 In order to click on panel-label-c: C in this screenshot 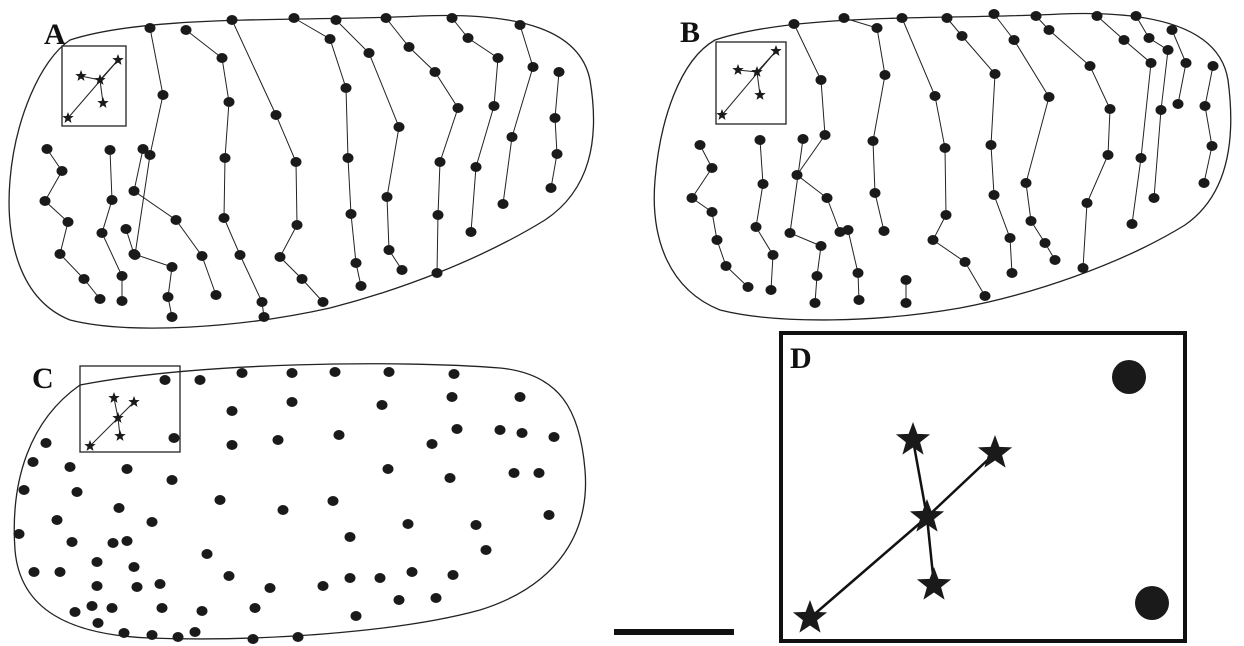, I will do `click(43, 378)`.